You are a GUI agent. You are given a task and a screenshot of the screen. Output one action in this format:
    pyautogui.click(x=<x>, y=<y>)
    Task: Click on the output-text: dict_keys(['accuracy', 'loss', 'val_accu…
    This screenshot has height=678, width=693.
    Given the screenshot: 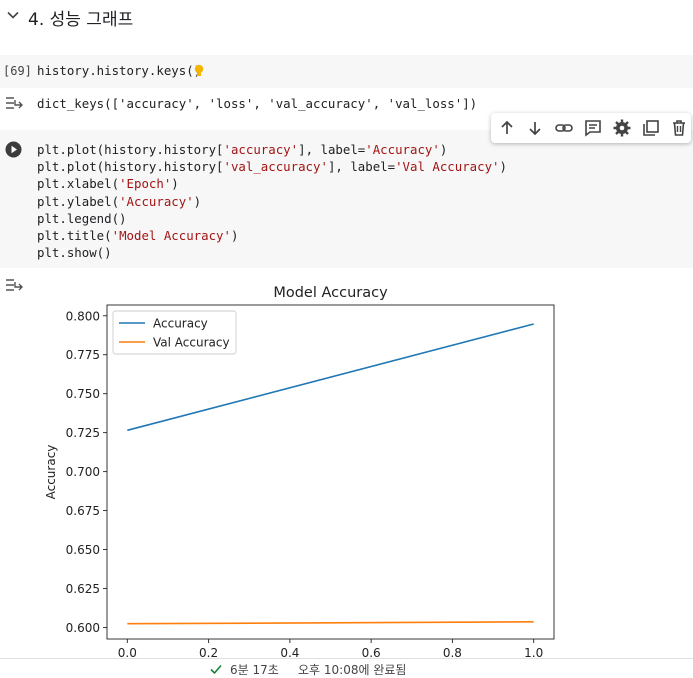 What is the action you would take?
    pyautogui.click(x=257, y=103)
    